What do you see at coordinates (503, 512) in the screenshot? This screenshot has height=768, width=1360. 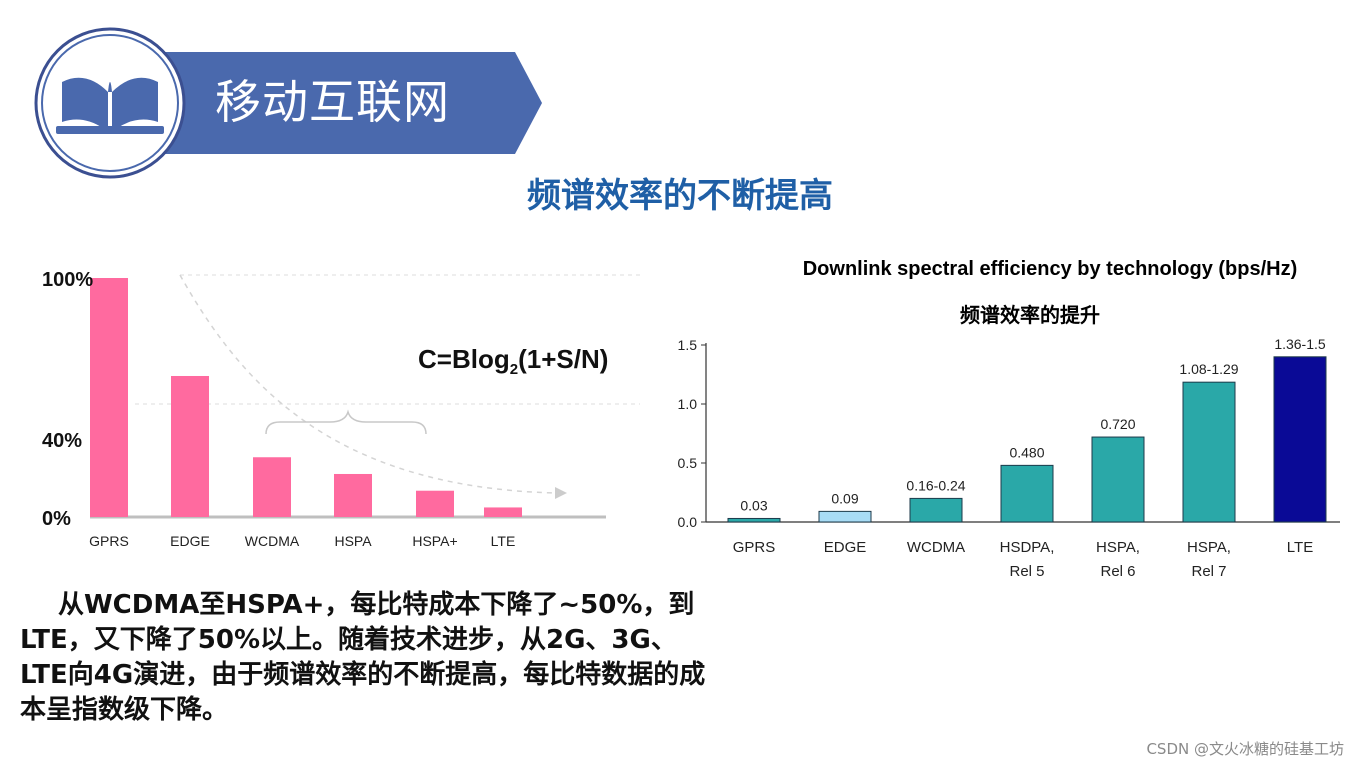 I see `bar-lte` at bounding box center [503, 512].